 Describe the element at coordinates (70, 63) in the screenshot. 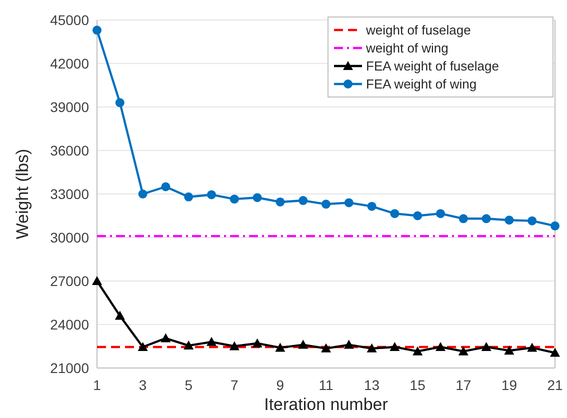

I see `y-tick-label: 42000` at that location.